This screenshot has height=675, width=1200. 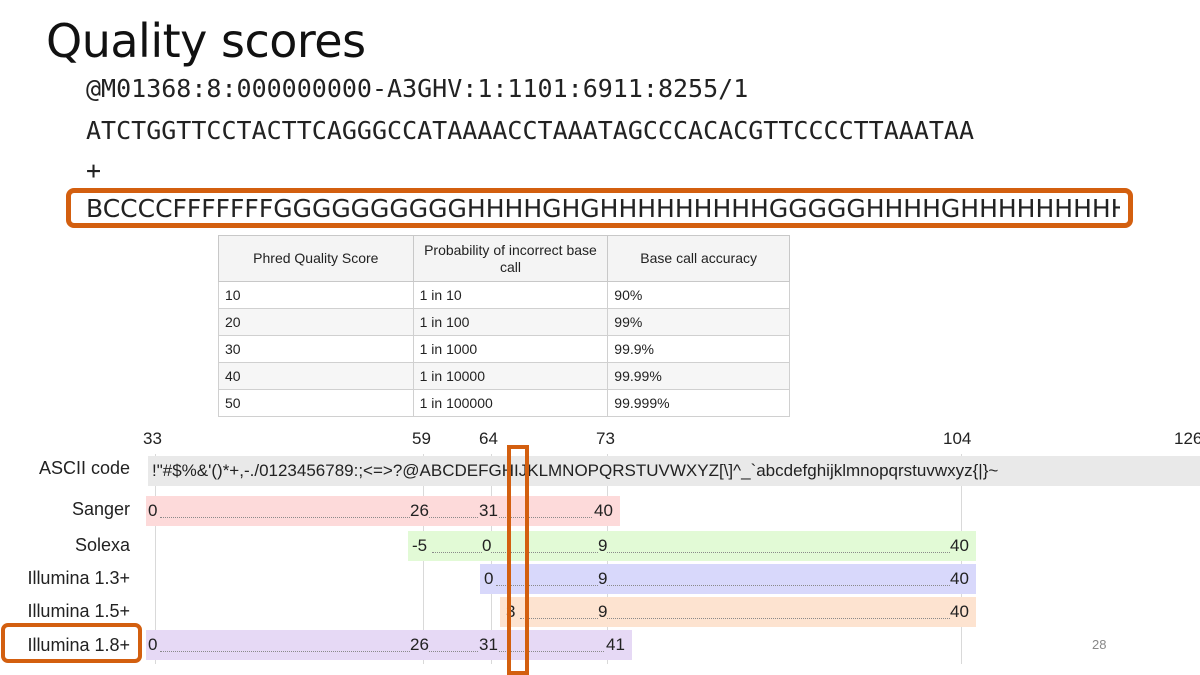 What do you see at coordinates (510, 322) in the screenshot?
I see `table-cell: 1 in 100` at bounding box center [510, 322].